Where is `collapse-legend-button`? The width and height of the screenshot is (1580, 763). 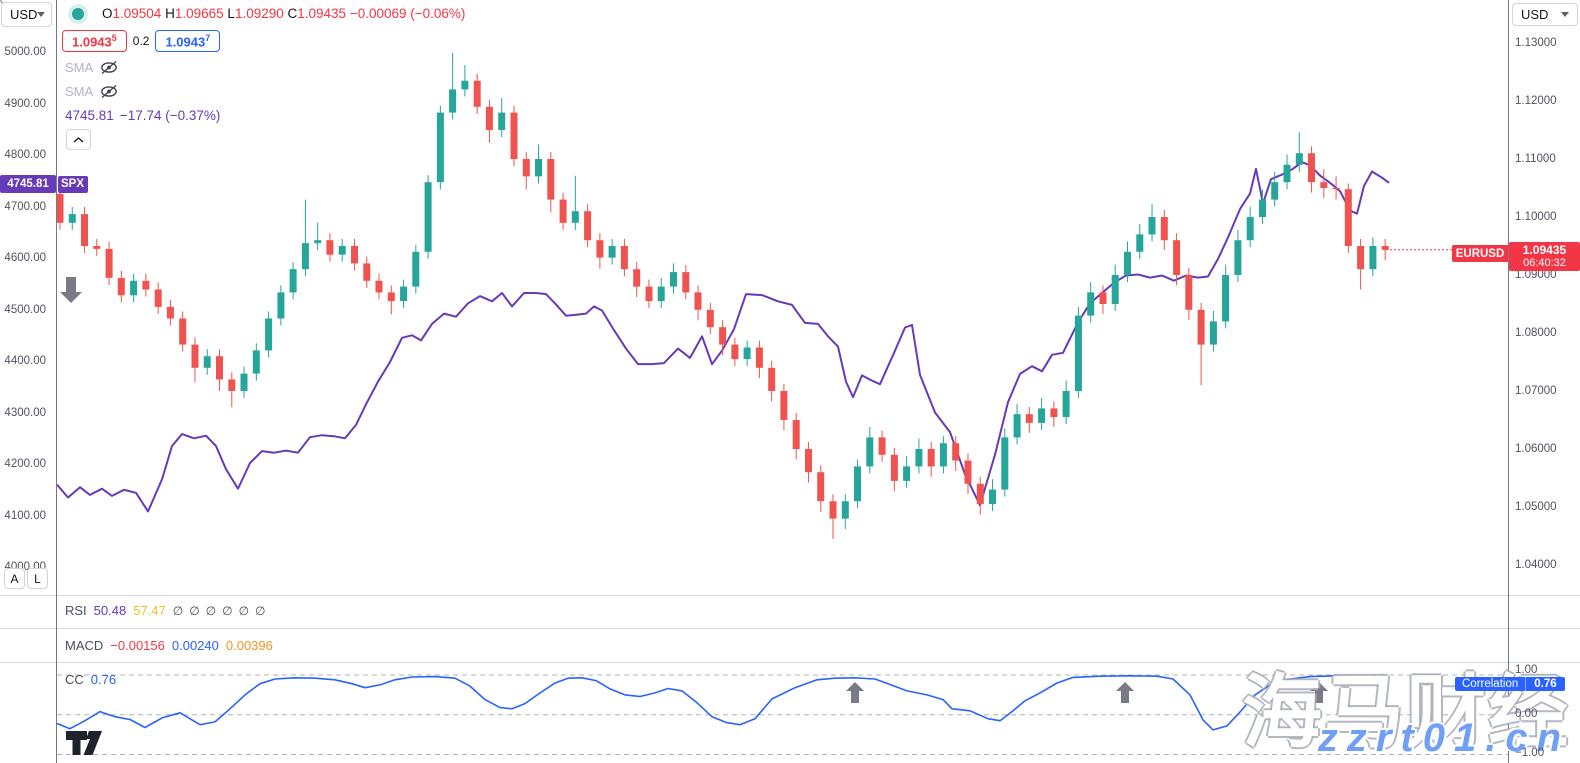 collapse-legend-button is located at coordinates (78, 139).